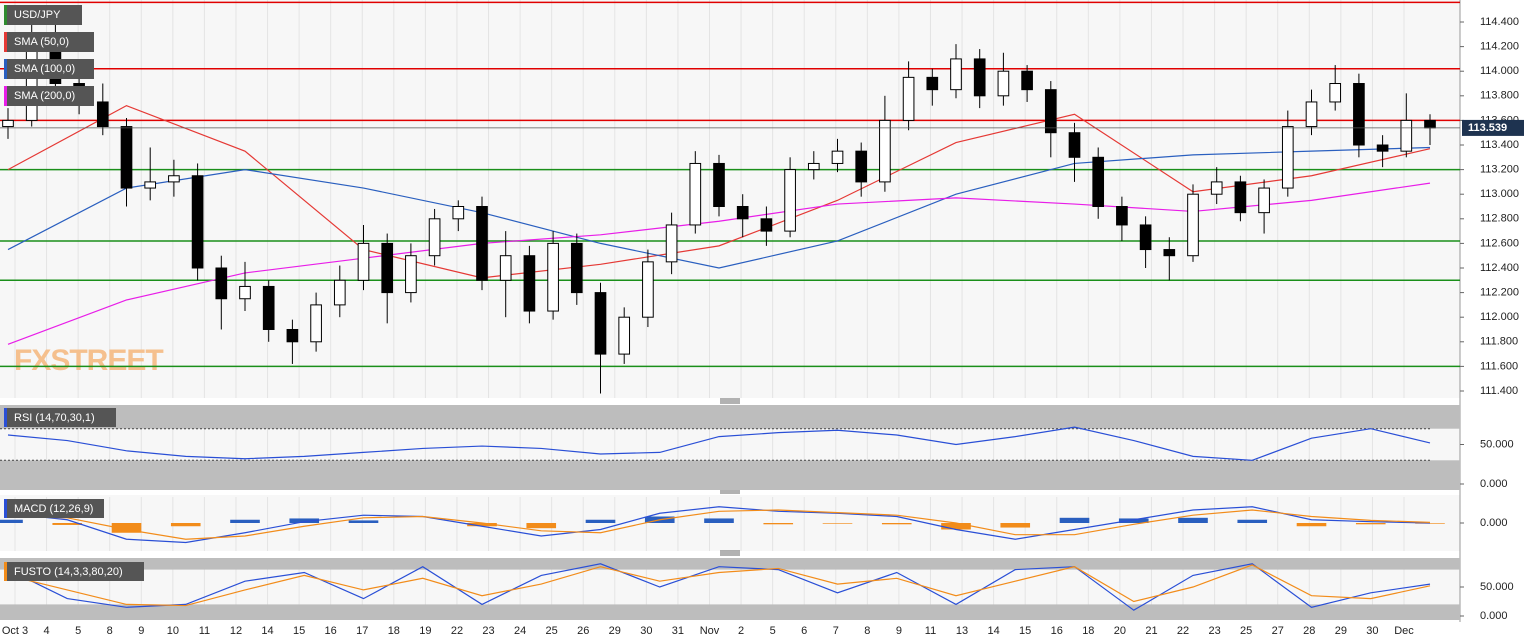  What do you see at coordinates (44, 96) in the screenshot?
I see `legend-label: SMA (200,0)` at bounding box center [44, 96].